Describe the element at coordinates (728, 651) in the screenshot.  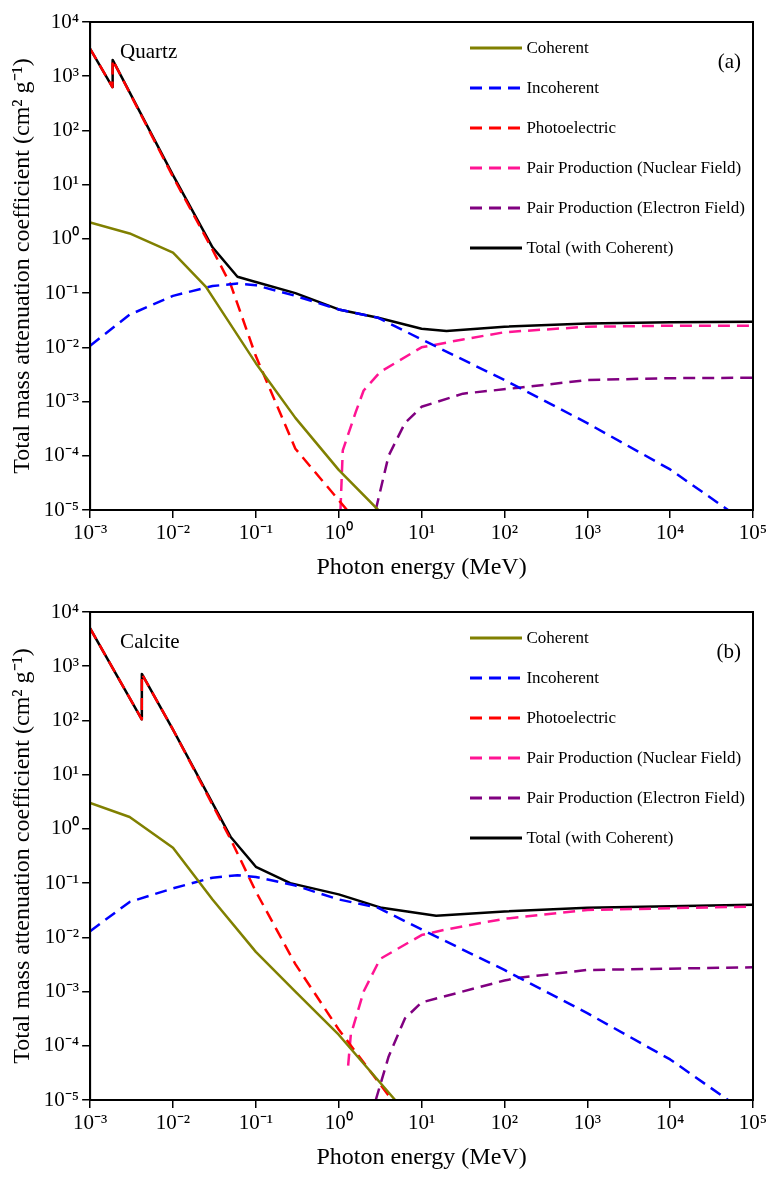
I see `annotation: (b)` at that location.